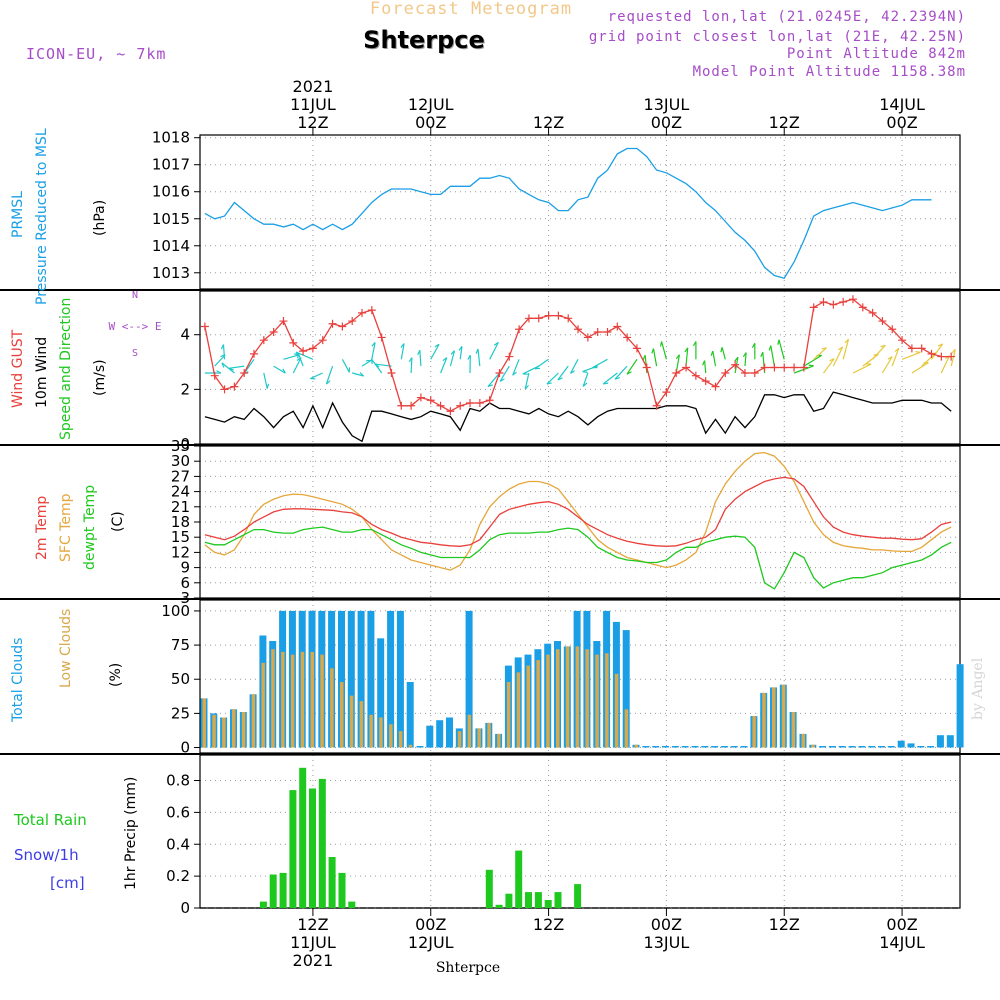 The height and width of the screenshot is (1000, 1000). What do you see at coordinates (185, 908) in the screenshot?
I see `precip-ytick-label-0: 0` at bounding box center [185, 908].